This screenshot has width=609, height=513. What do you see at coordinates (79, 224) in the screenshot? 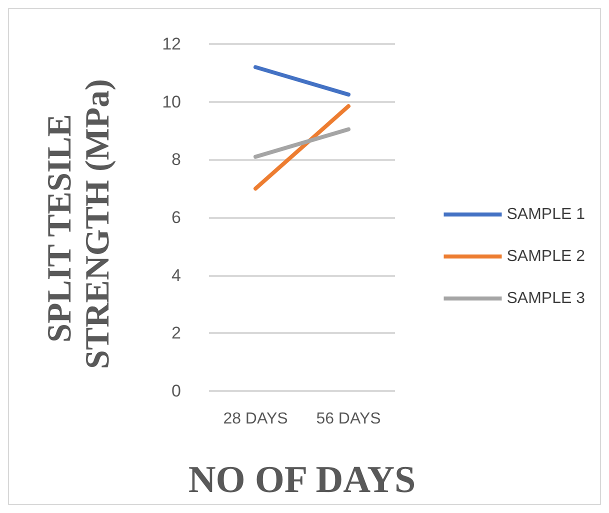
I see `y-axis-title: SPLIT TESILE STRENGTH (MPa)` at bounding box center [79, 224].